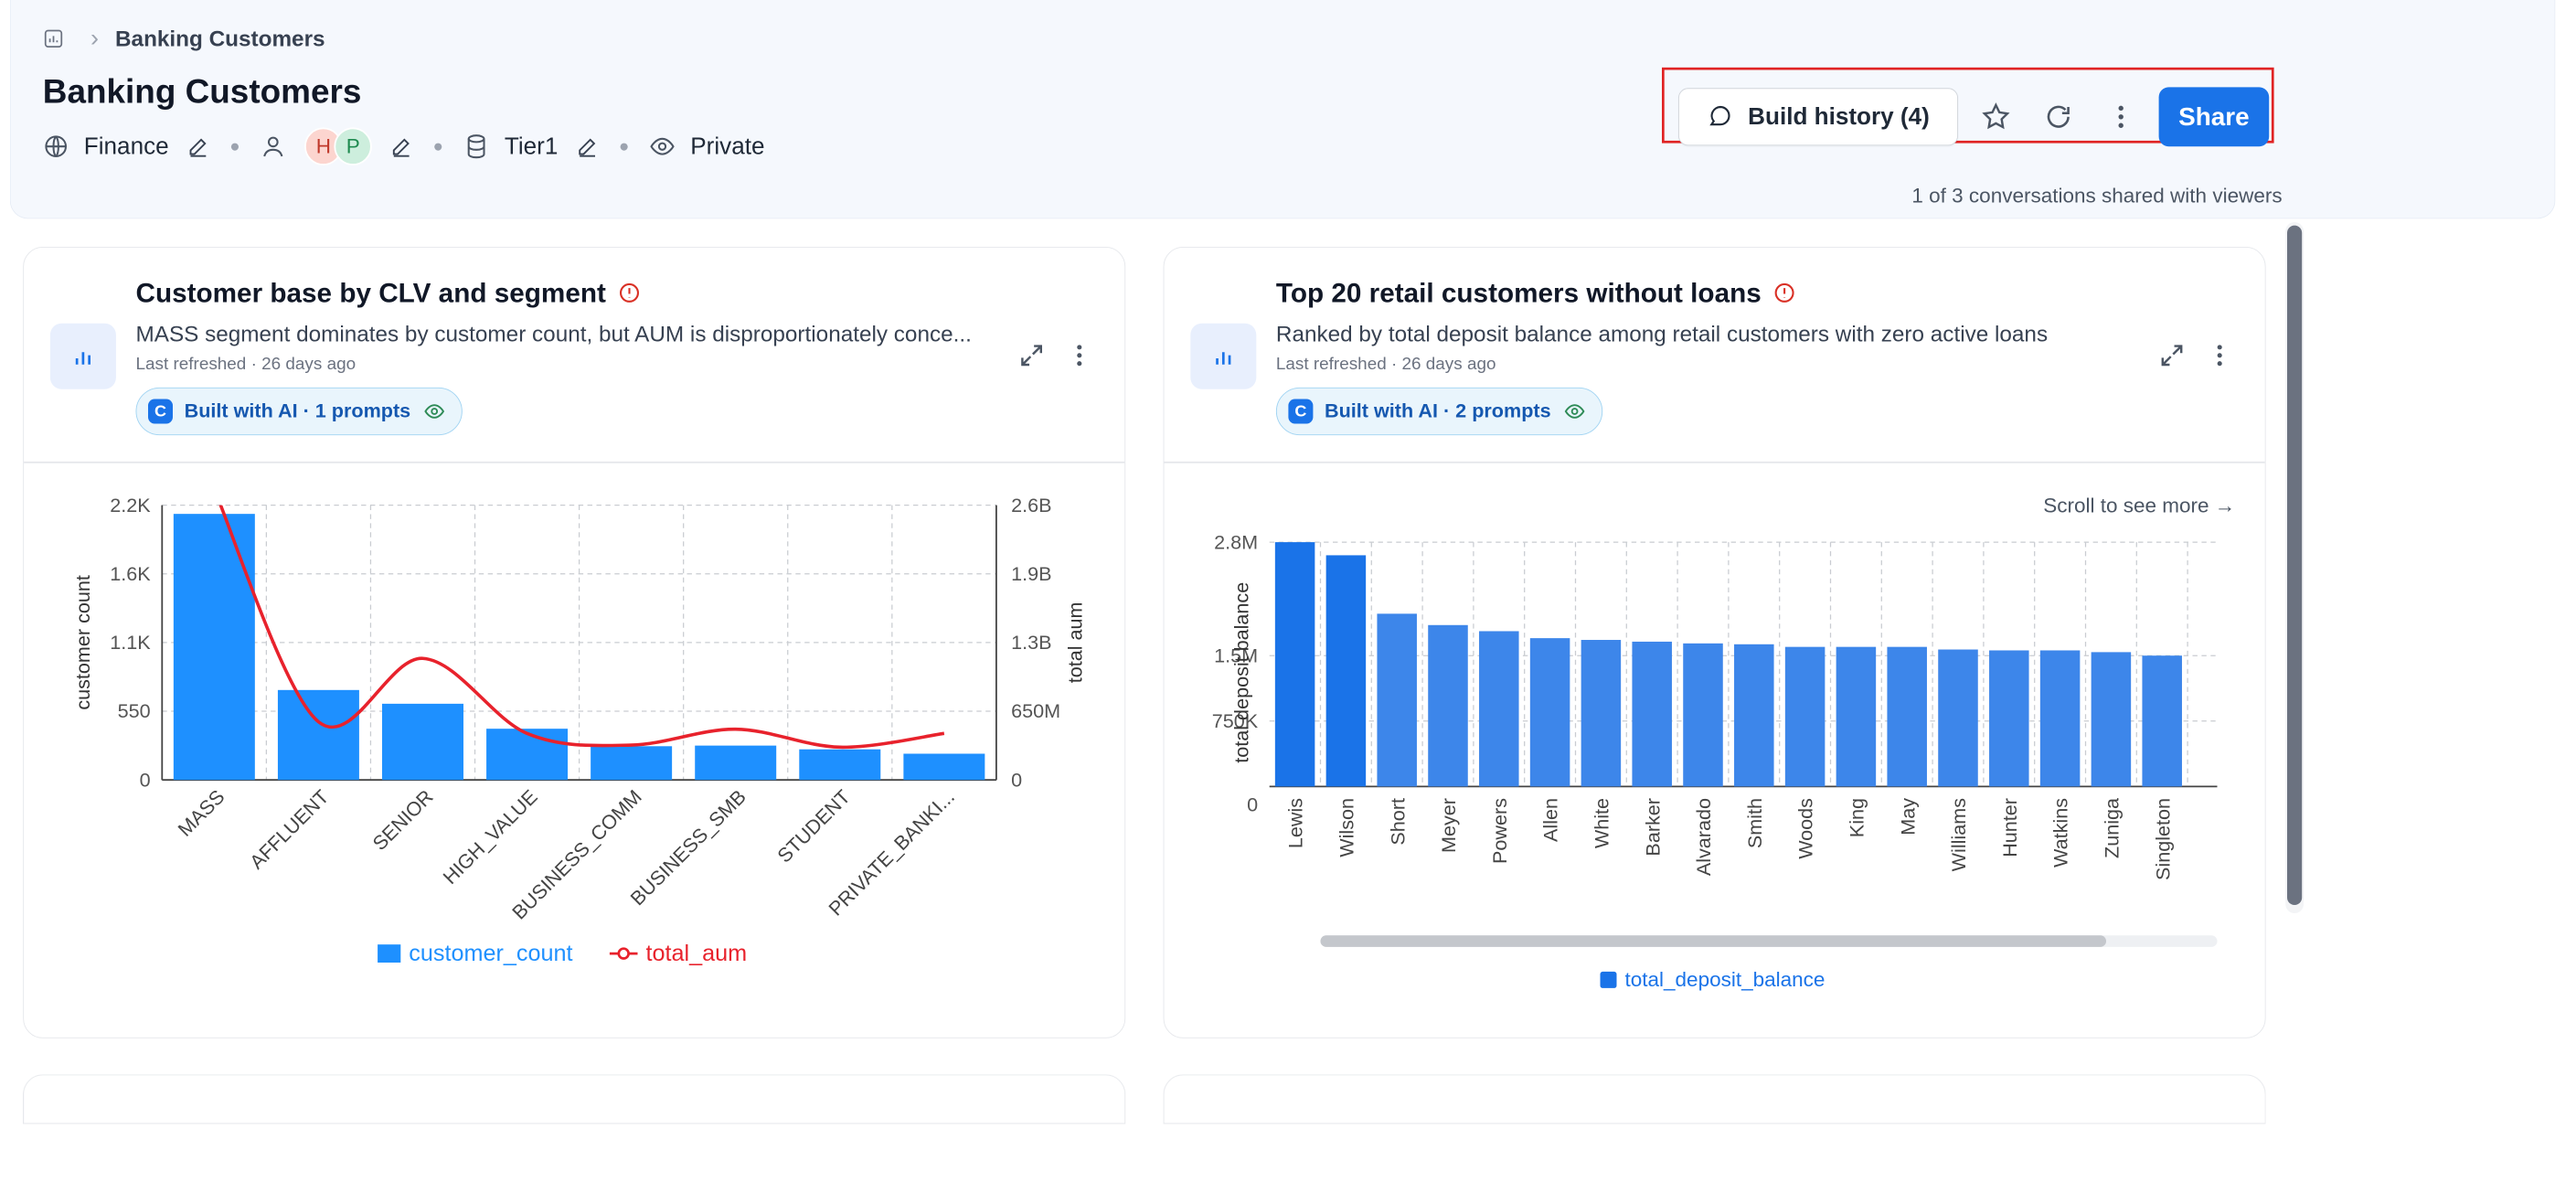 The height and width of the screenshot is (1203, 2576). What do you see at coordinates (197, 146) in the screenshot?
I see `edit-domain-icon` at bounding box center [197, 146].